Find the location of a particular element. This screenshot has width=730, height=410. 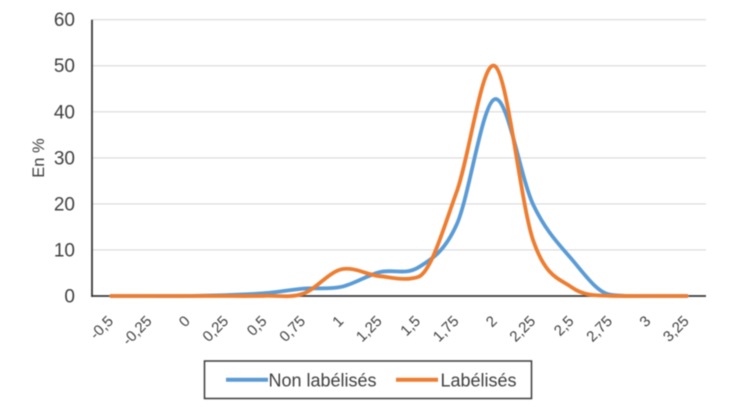

svg-text: 50 is located at coordinates (64, 66).